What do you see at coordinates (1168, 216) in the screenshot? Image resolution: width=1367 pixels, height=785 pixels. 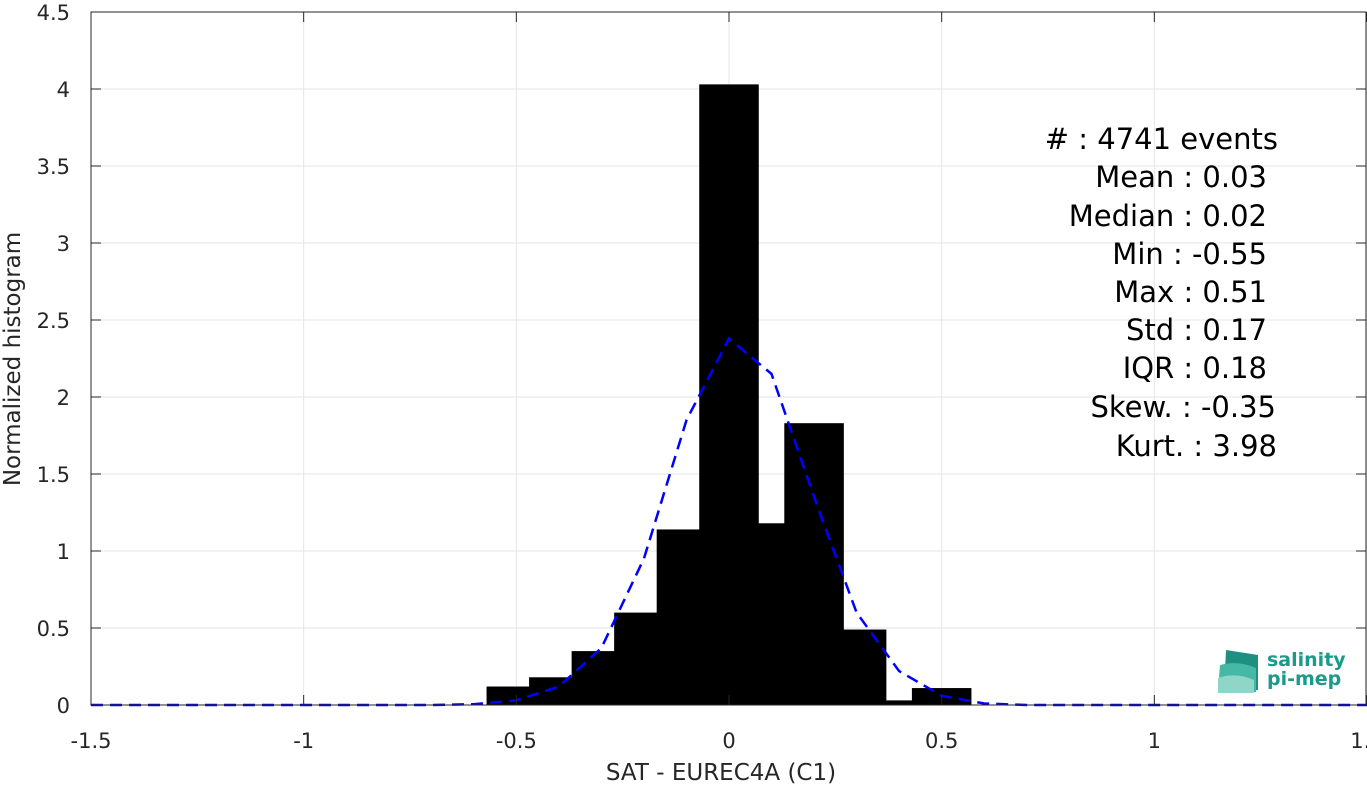 I see `stat-median: Median : 0.02` at bounding box center [1168, 216].